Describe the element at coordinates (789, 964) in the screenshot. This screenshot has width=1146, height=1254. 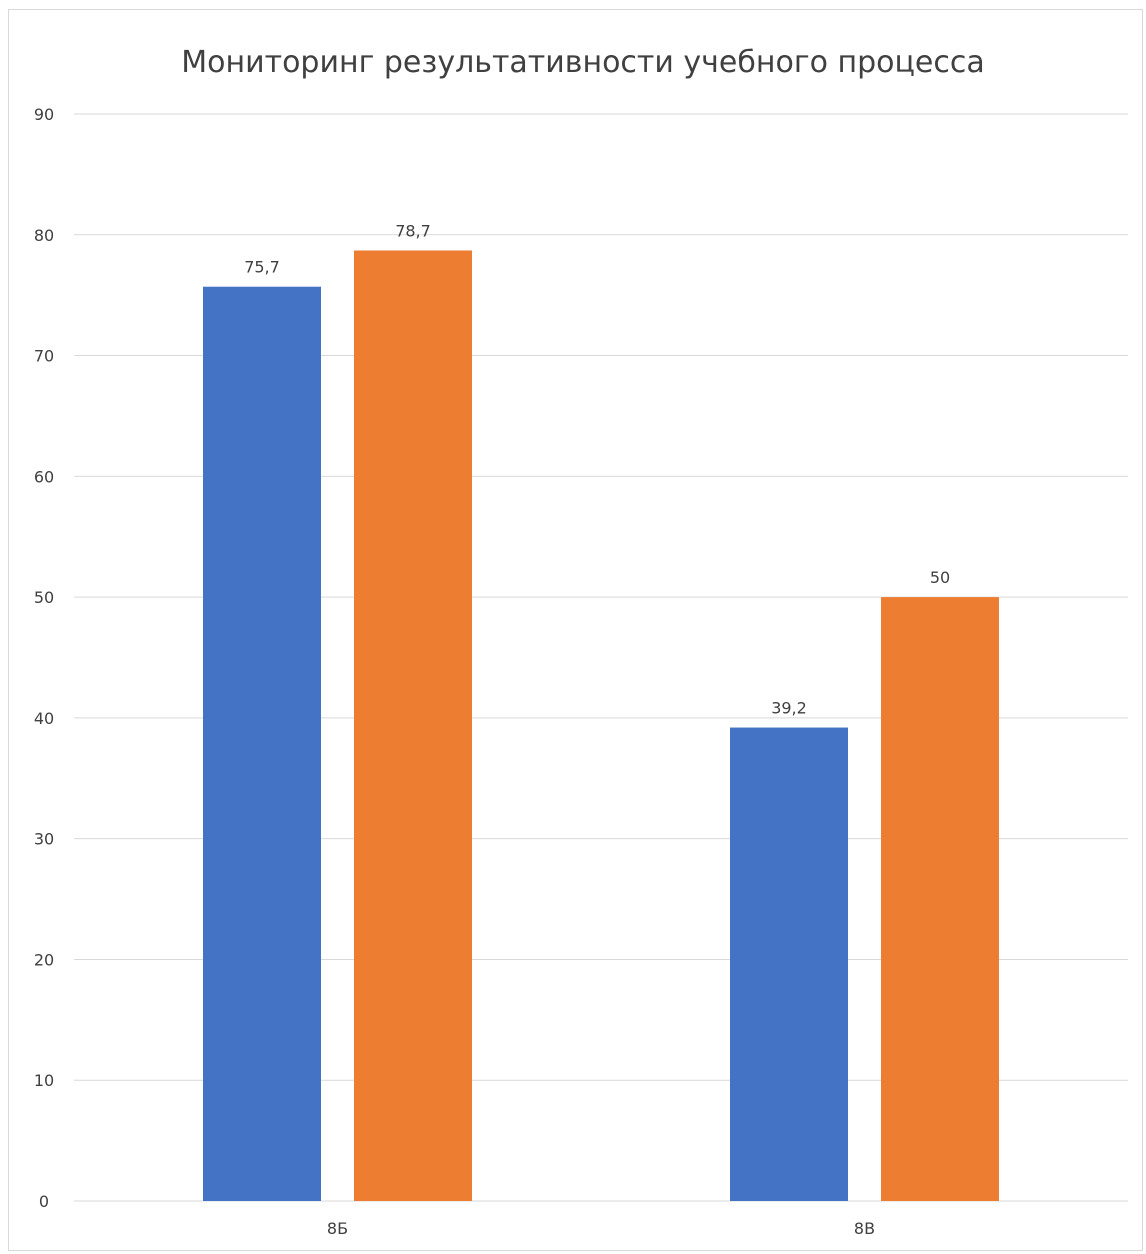
I see `bar-8В-series-1` at that location.